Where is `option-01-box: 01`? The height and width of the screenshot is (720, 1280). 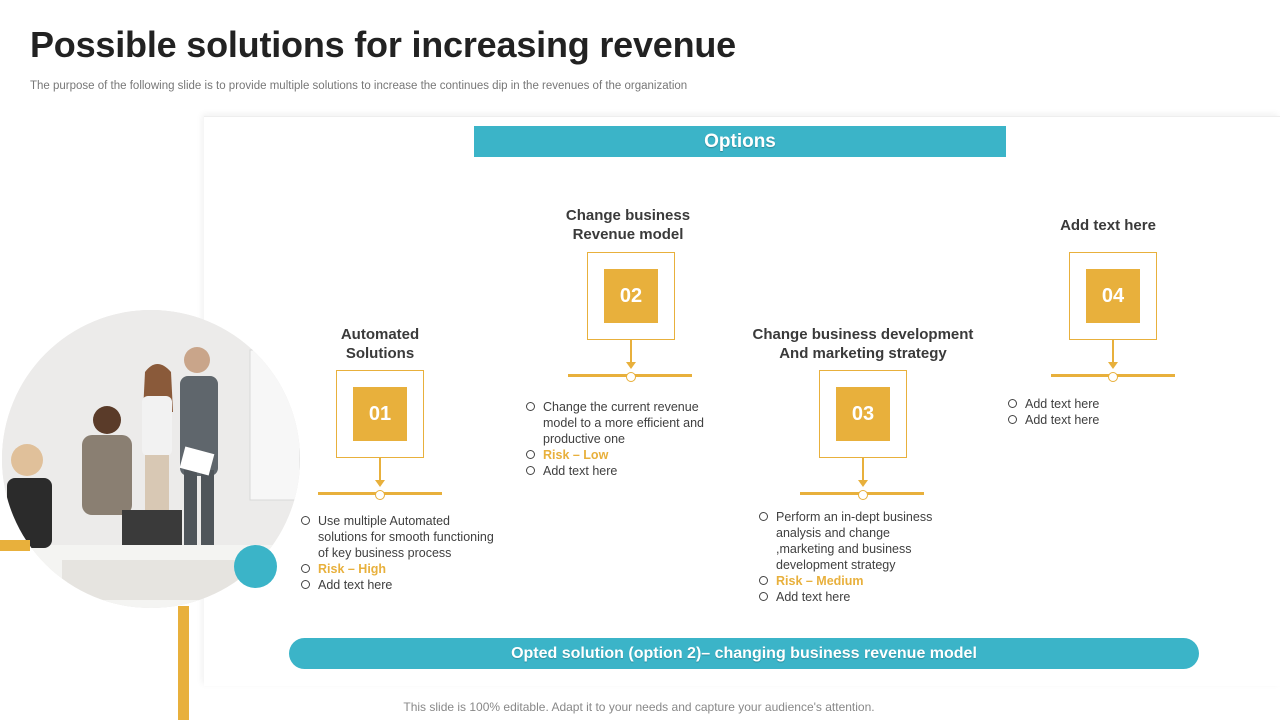 option-01-box: 01 is located at coordinates (380, 414).